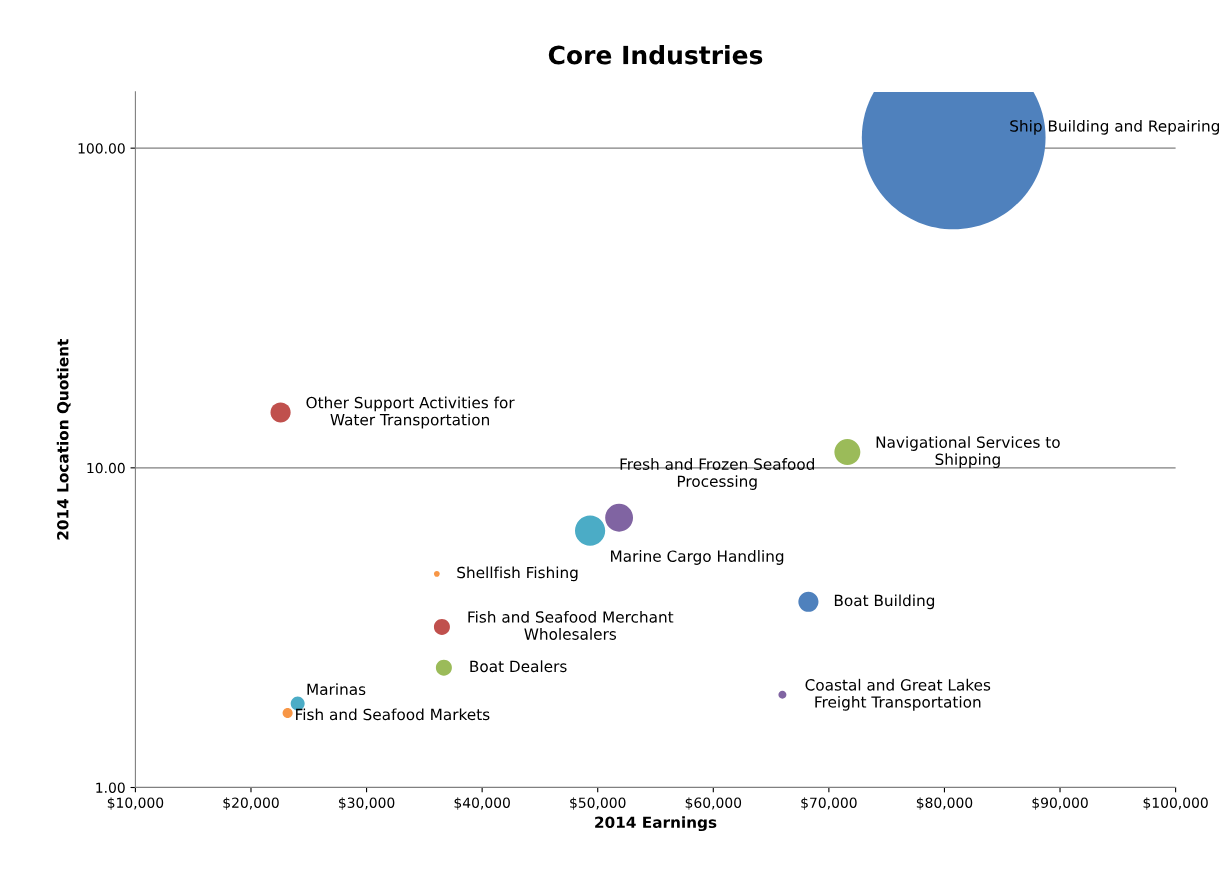  I want to click on x-tick-label: $80,000, so click(944, 803).